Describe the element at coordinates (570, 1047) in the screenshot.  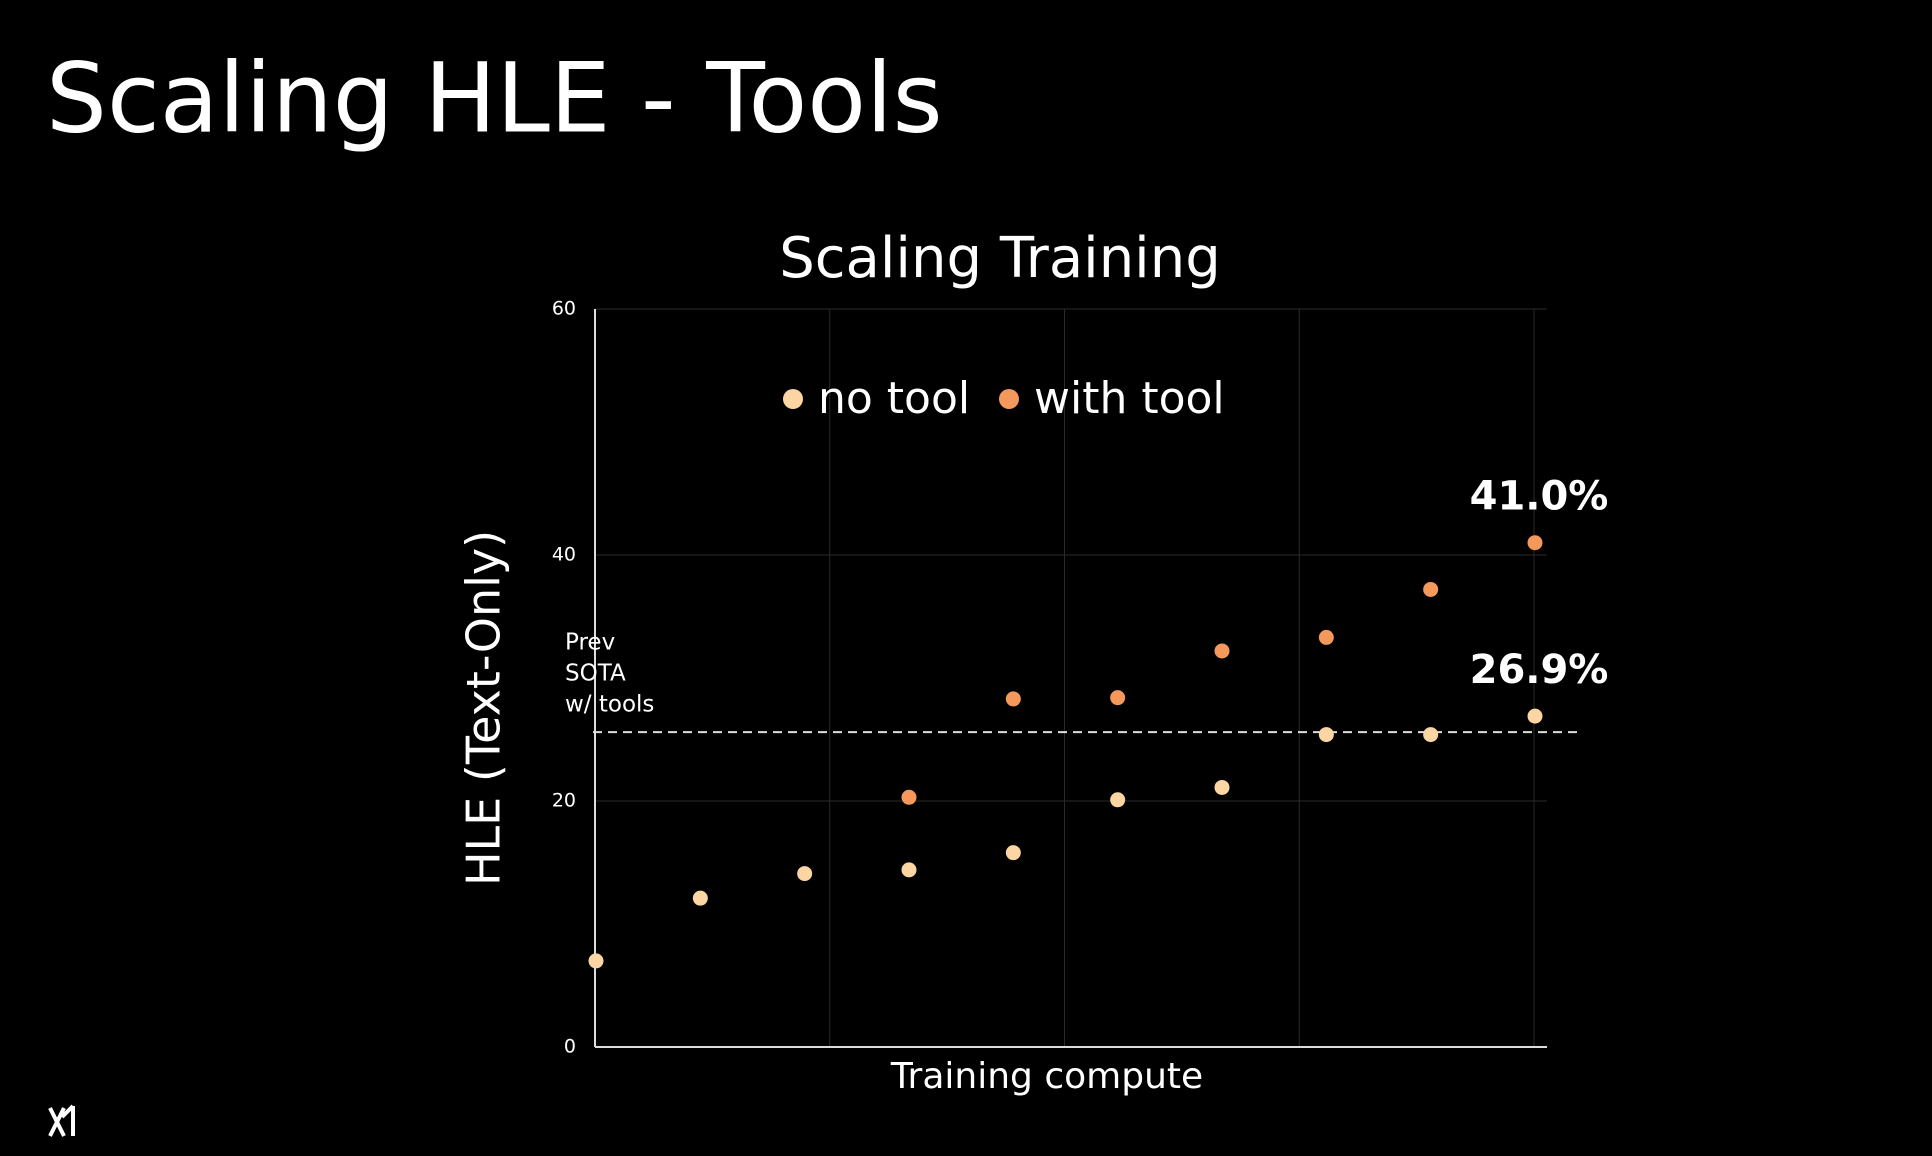
I see `y-tick-label: 0` at that location.